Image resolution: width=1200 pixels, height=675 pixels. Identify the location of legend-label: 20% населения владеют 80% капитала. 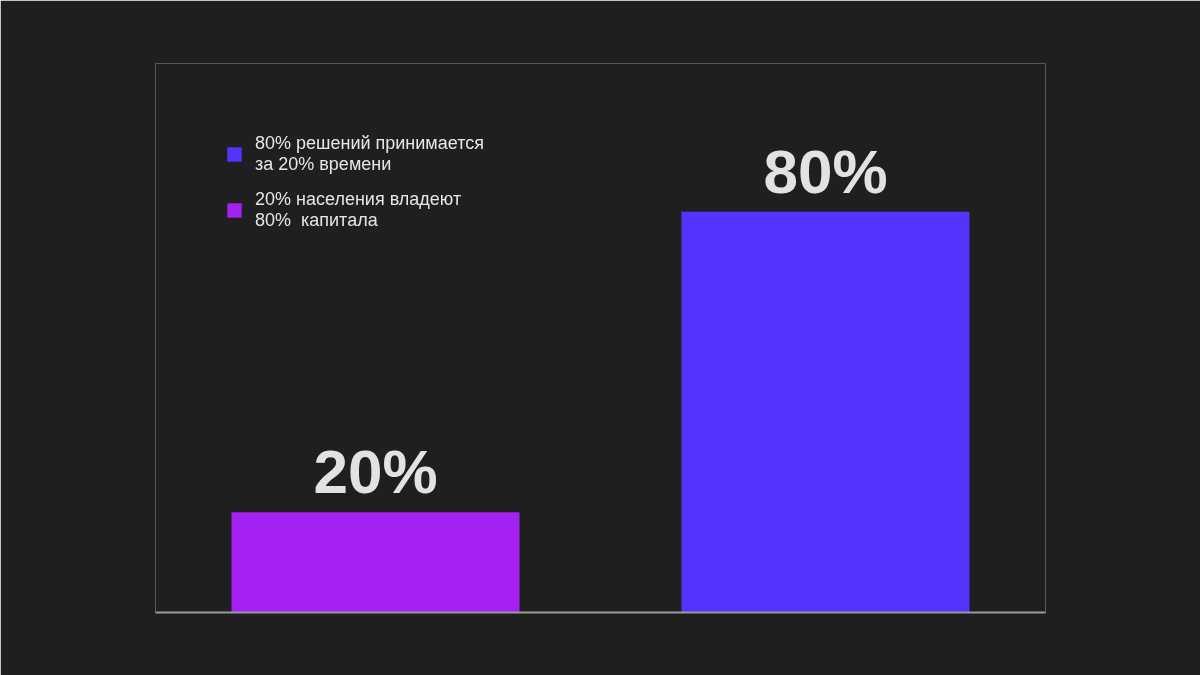
(358, 210).